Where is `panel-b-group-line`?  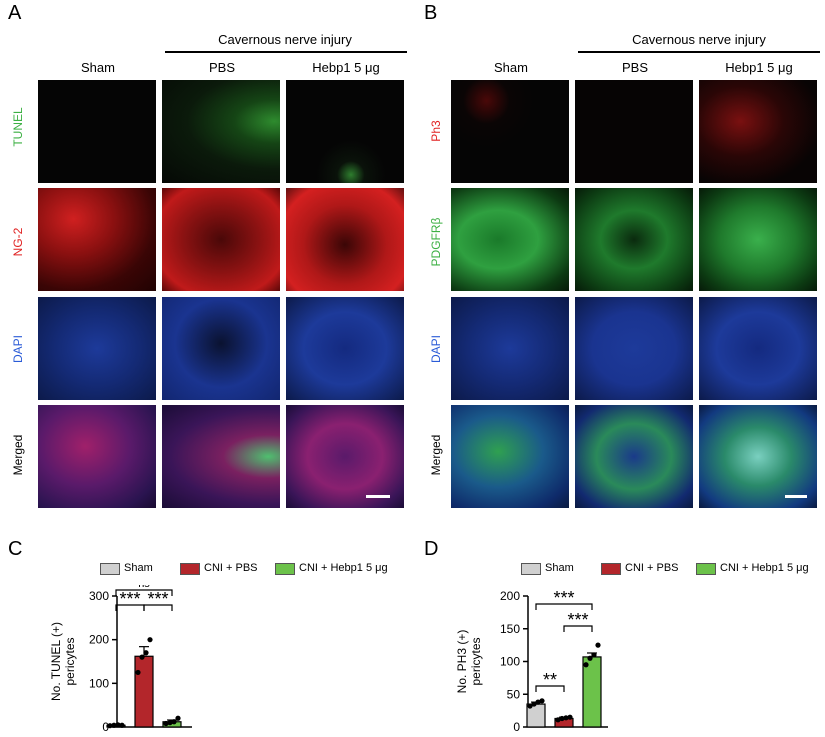 panel-b-group-line is located at coordinates (699, 52).